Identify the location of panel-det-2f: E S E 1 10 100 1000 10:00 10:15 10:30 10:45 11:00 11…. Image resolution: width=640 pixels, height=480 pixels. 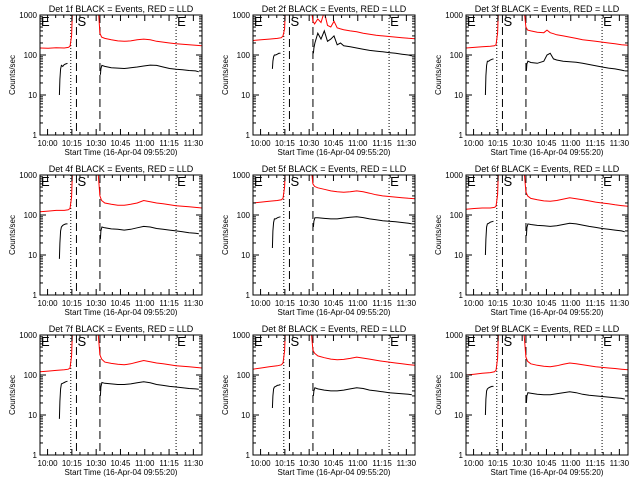
(319, 80).